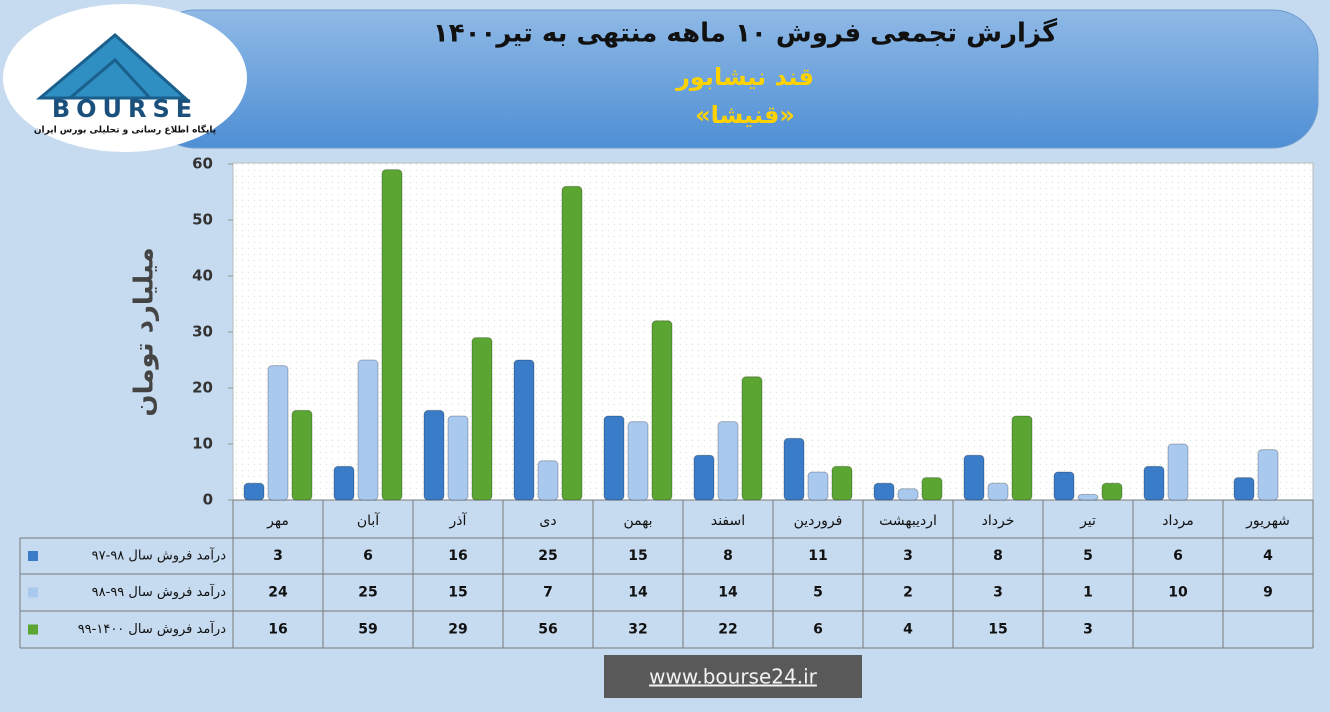  What do you see at coordinates (202, 444) in the screenshot?
I see `y-tick-label: 10` at bounding box center [202, 444].